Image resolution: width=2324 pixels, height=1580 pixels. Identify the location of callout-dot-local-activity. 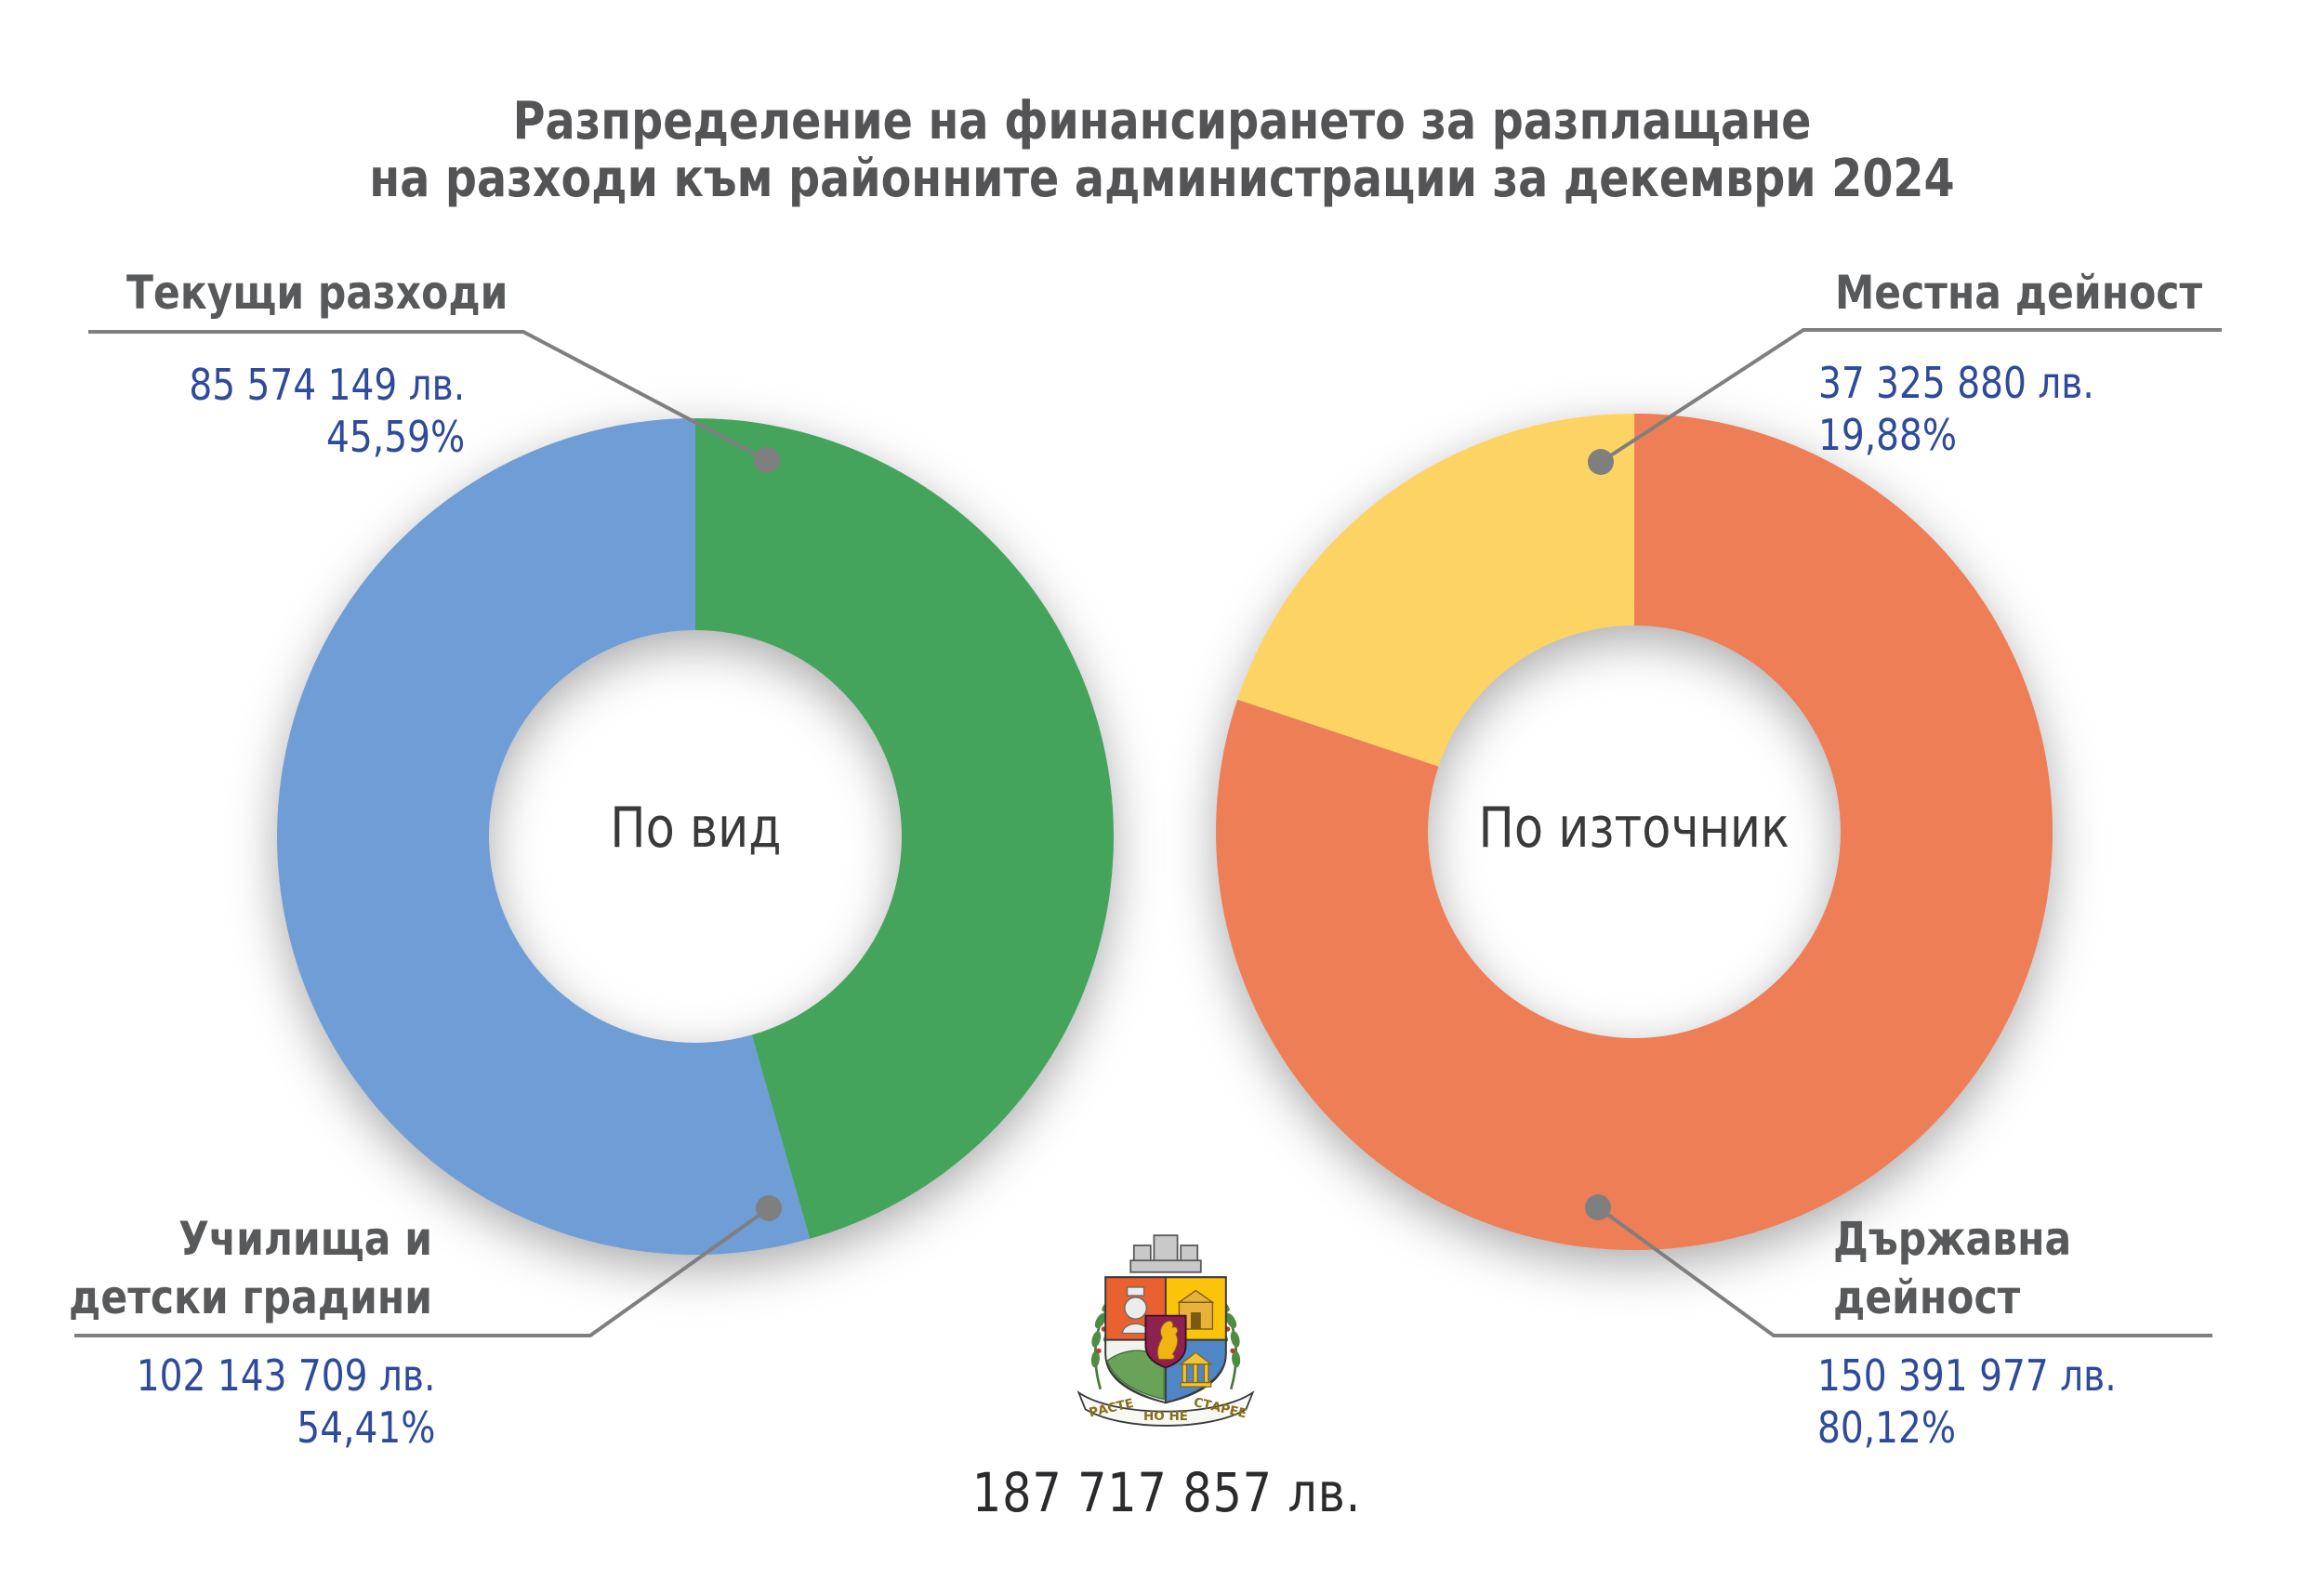
(1601, 462).